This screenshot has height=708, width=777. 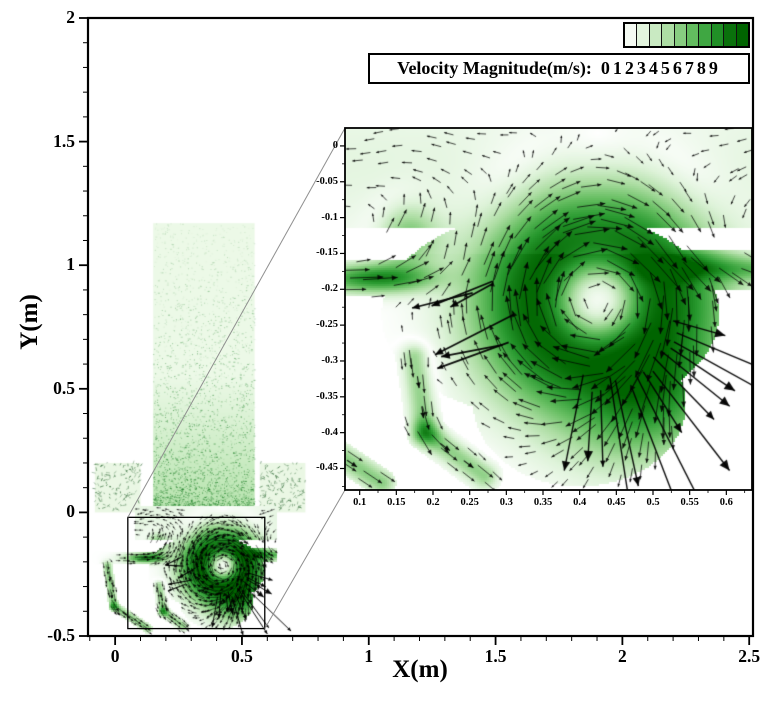 I want to click on main-x-tick-label: 2.5, so click(x=749, y=656).